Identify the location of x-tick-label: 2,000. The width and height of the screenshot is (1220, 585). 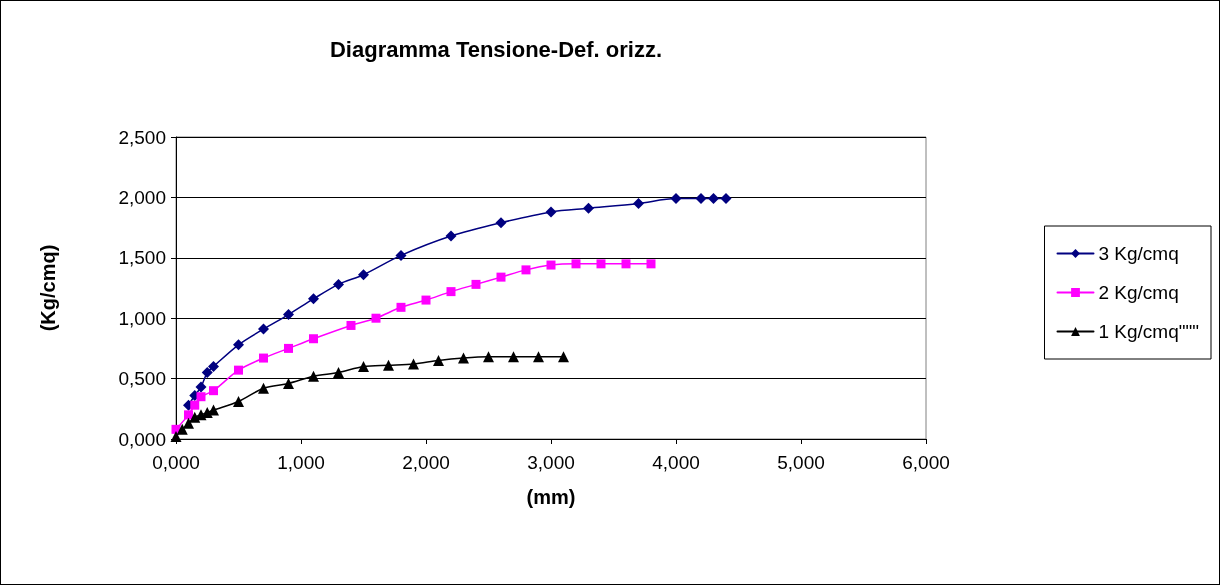
(426, 462).